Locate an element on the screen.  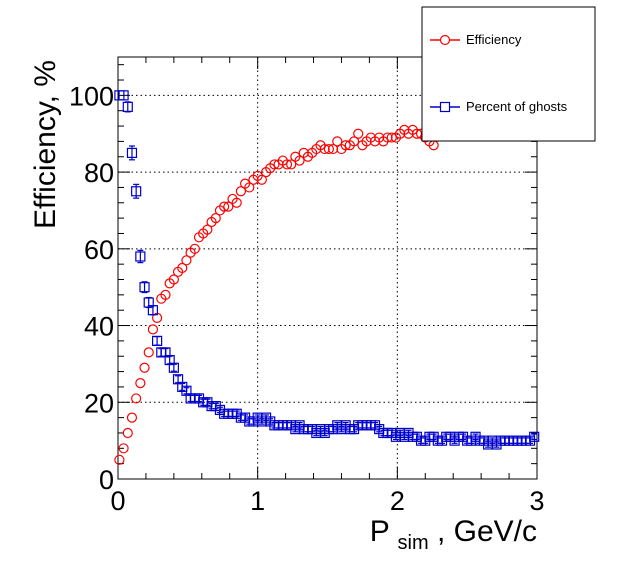
x-tick-label: 0 is located at coordinates (117, 501).